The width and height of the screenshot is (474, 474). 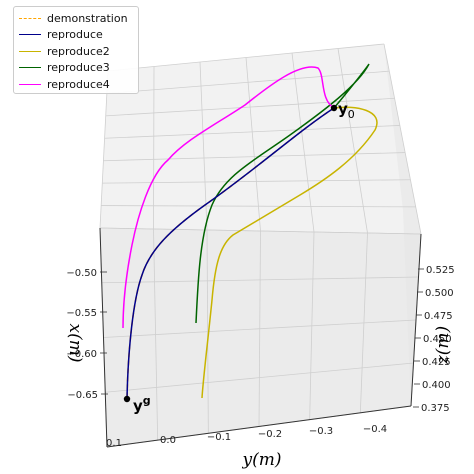 I want to click on start-point-annotation: y0, so click(x=342, y=110).